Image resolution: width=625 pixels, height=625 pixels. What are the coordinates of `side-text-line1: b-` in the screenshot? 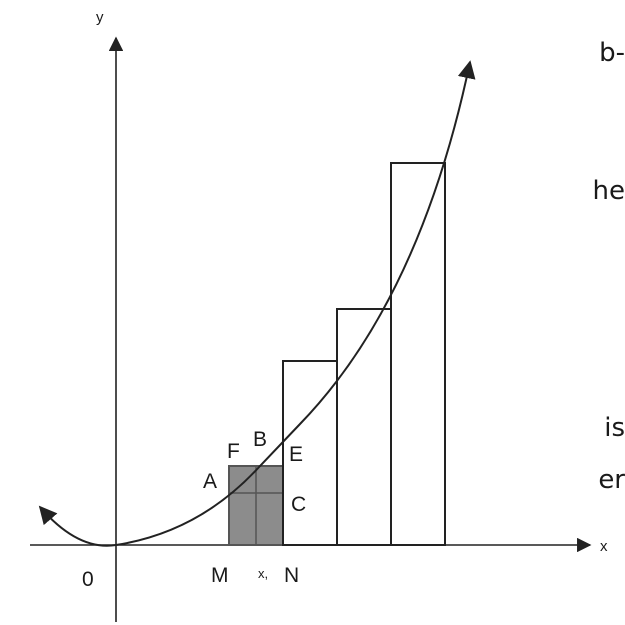 It's located at (612, 53).